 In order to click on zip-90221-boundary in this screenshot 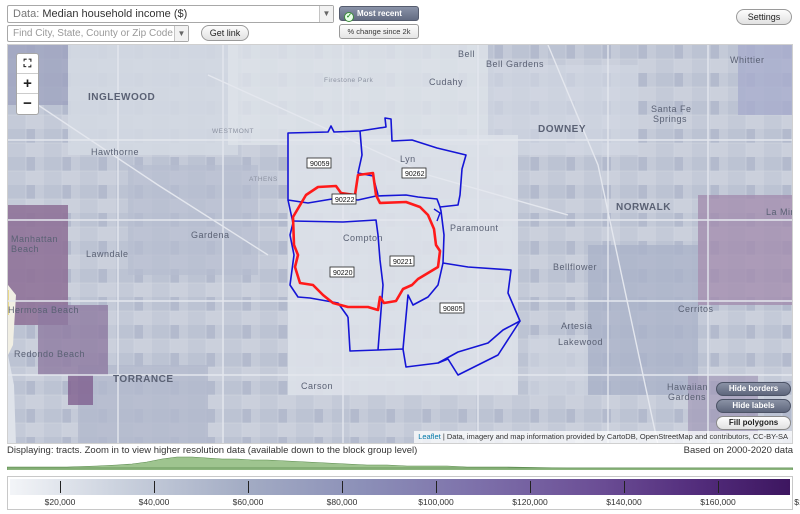, I will do `click(434, 287)`.